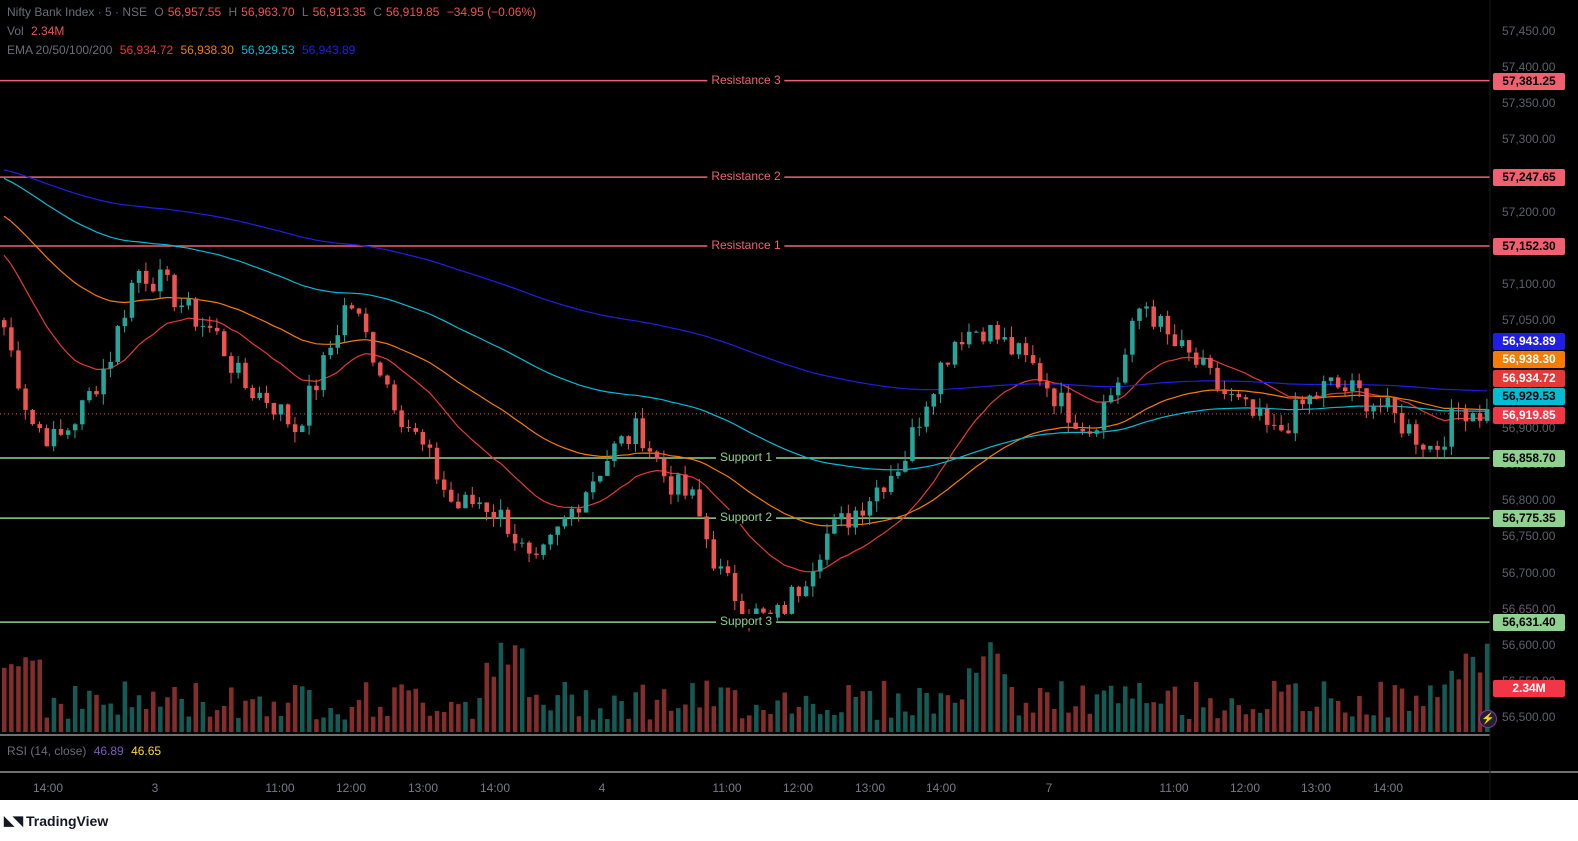 This screenshot has height=841, width=1578. I want to click on symbol-name: Nifty Bank Index · 5 · NSE, so click(77, 12).